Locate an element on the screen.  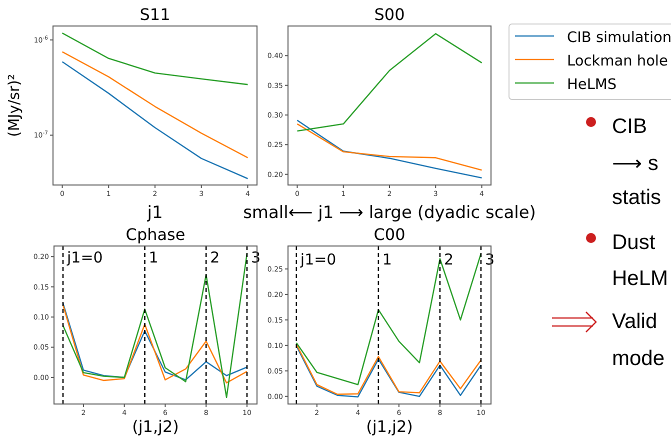
text: statis is located at coordinates (637, 197).